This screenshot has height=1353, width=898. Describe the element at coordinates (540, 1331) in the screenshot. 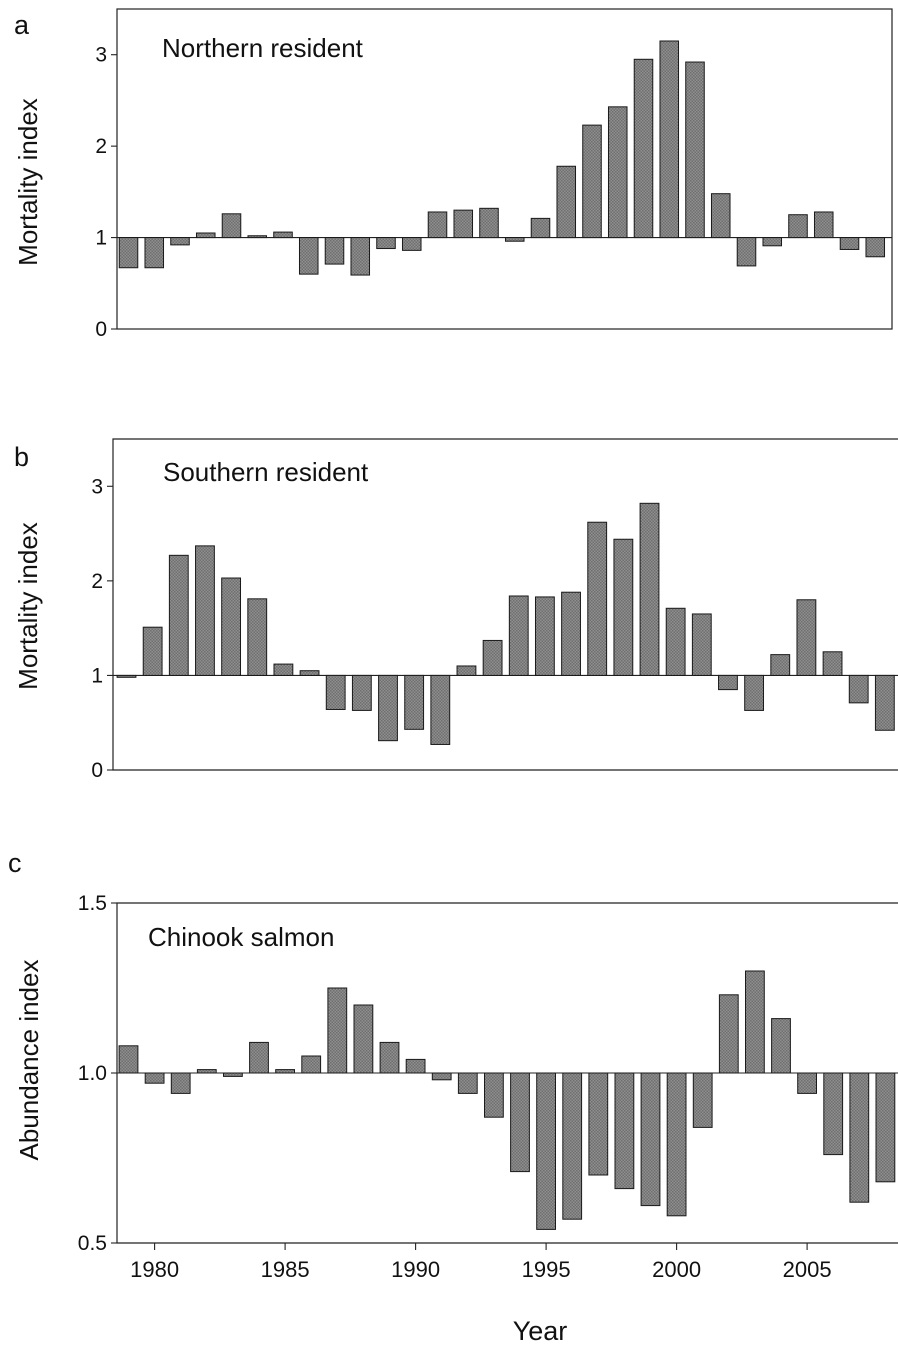

I see `x-axis-label: Year` at that location.